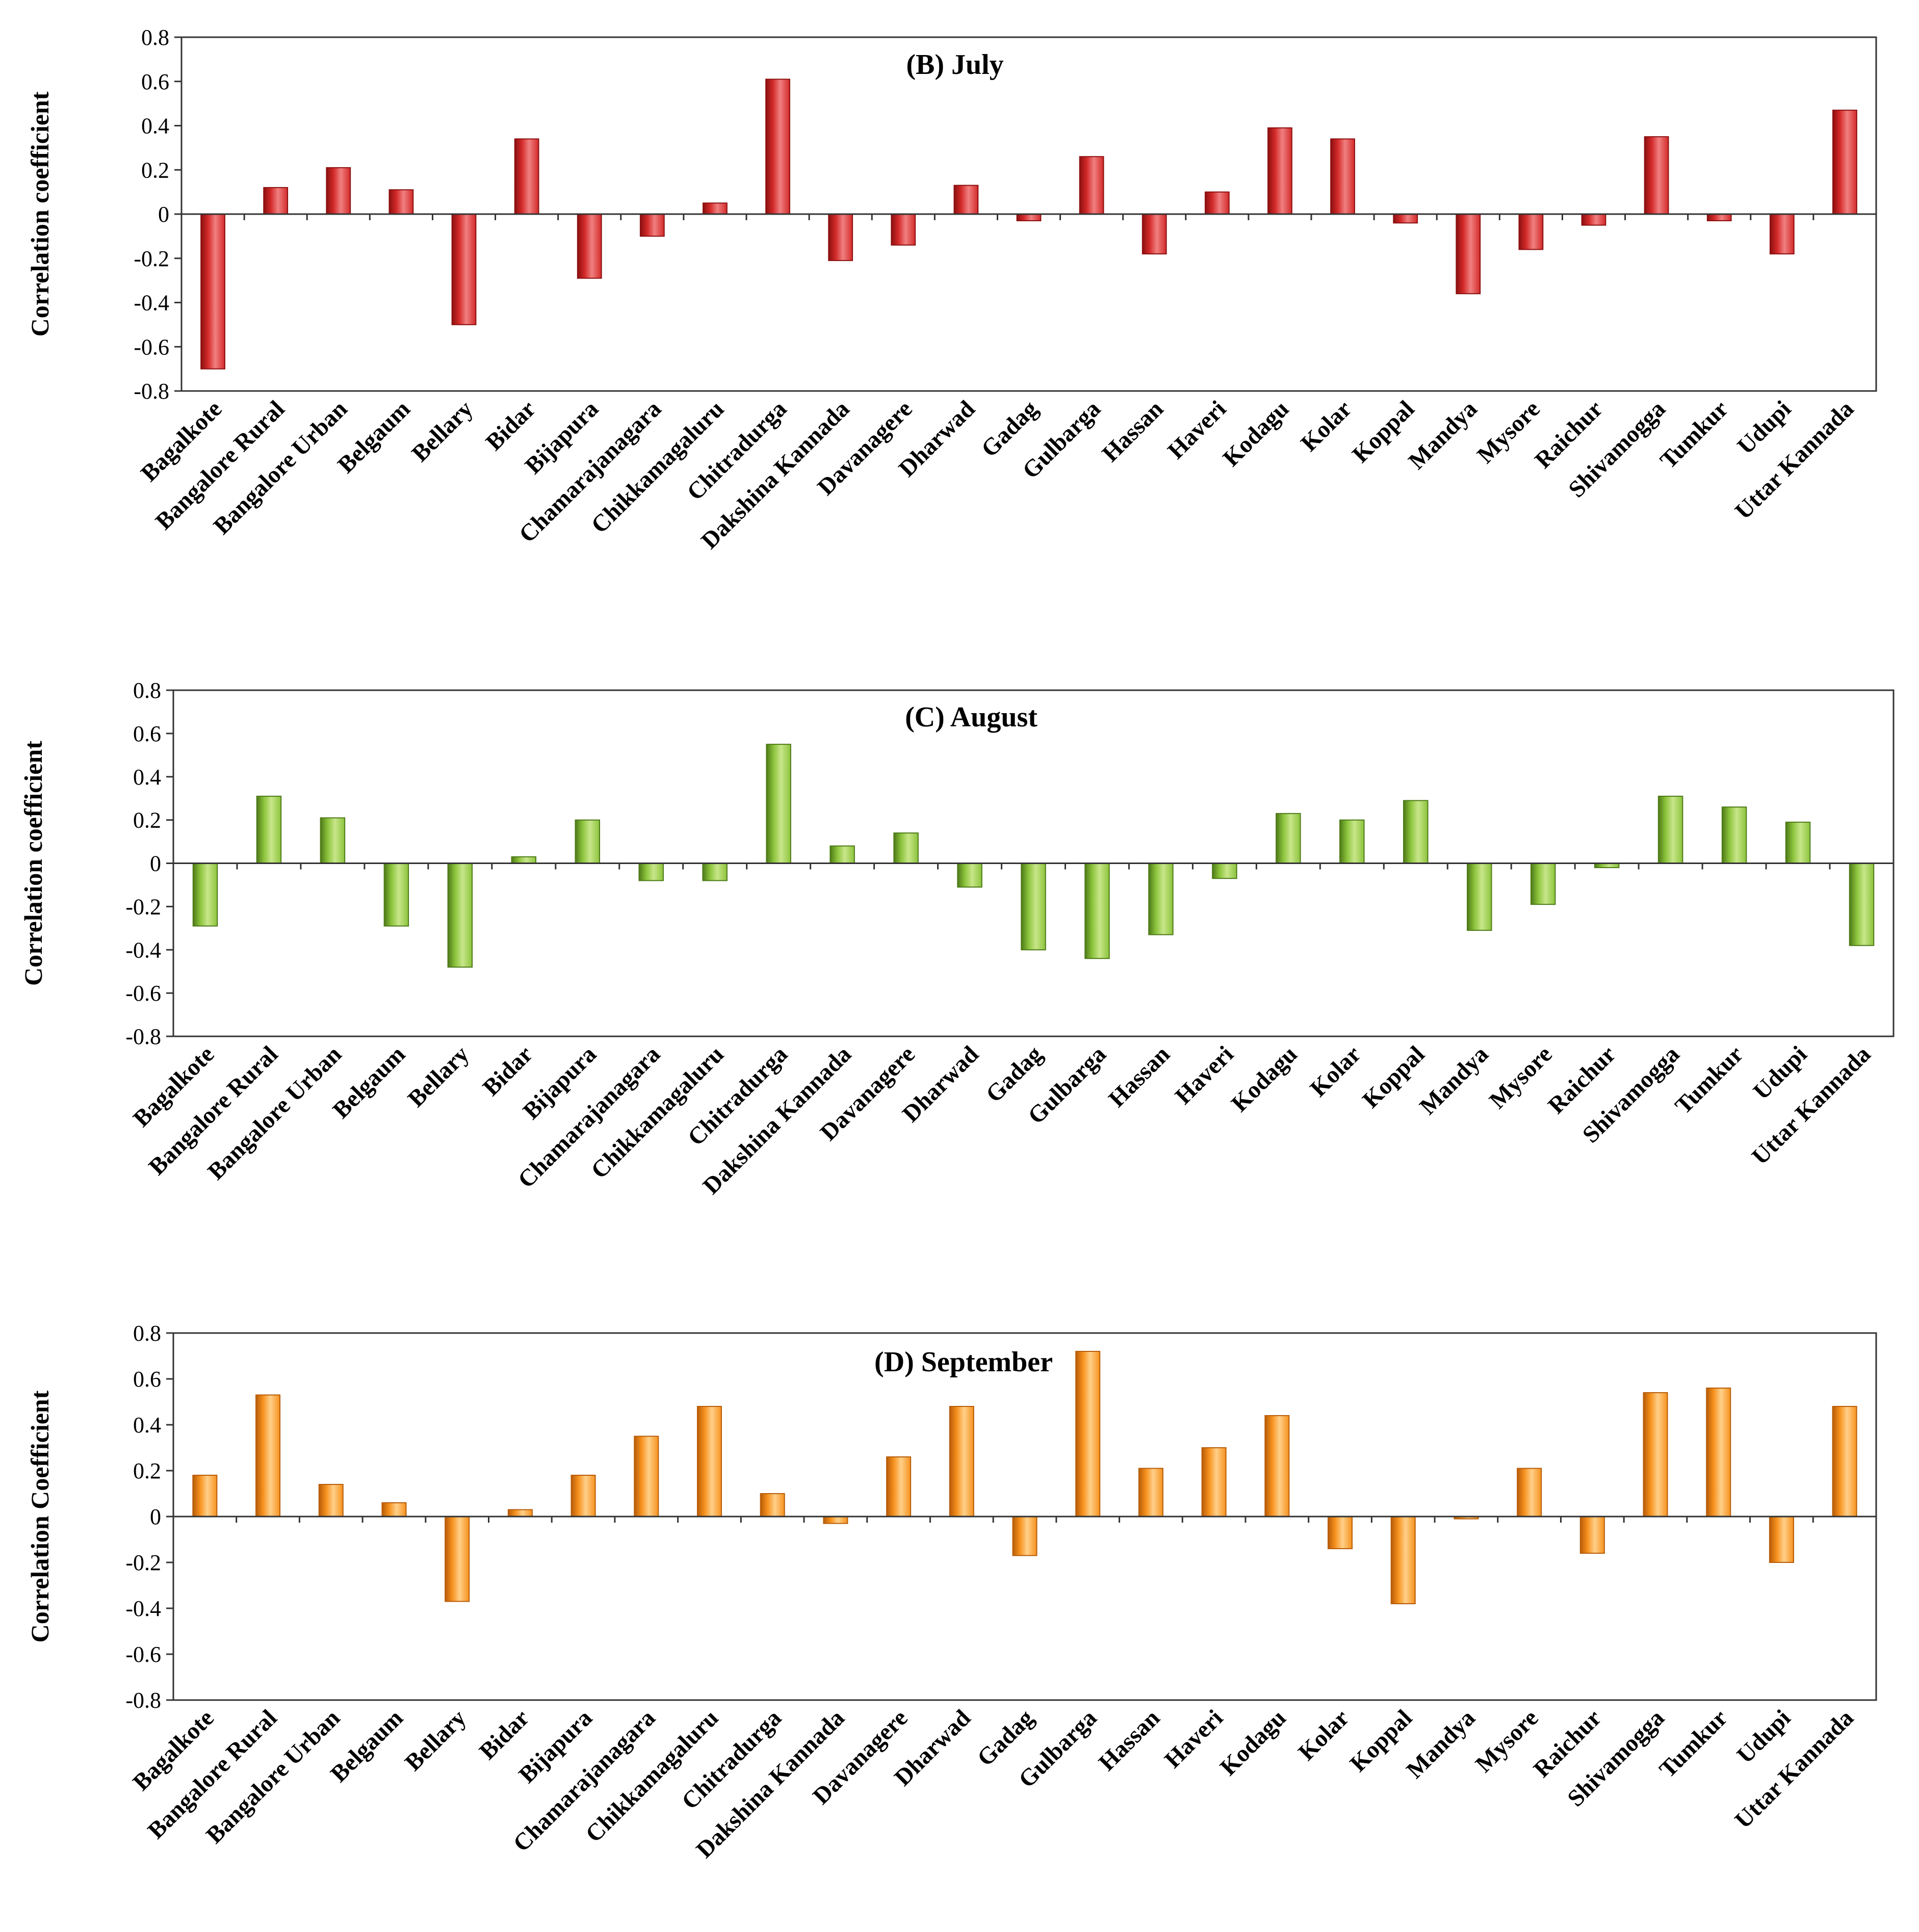  I want to click on bar-kolar, so click(1352, 841).